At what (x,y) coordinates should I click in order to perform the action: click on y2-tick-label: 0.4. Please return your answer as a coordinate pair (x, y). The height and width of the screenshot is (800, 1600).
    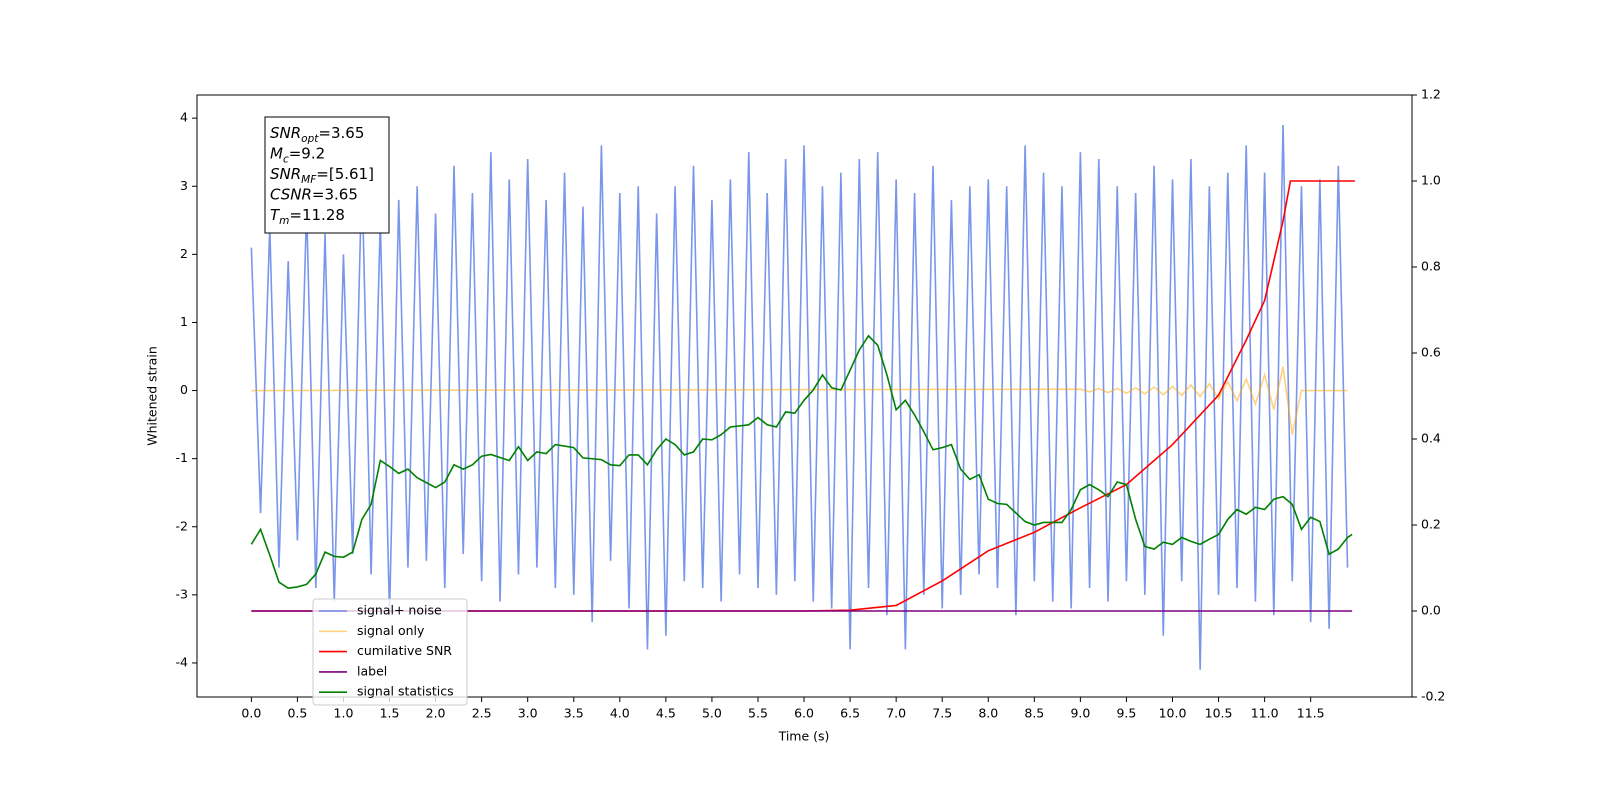
    Looking at the image, I should click on (1431, 438).